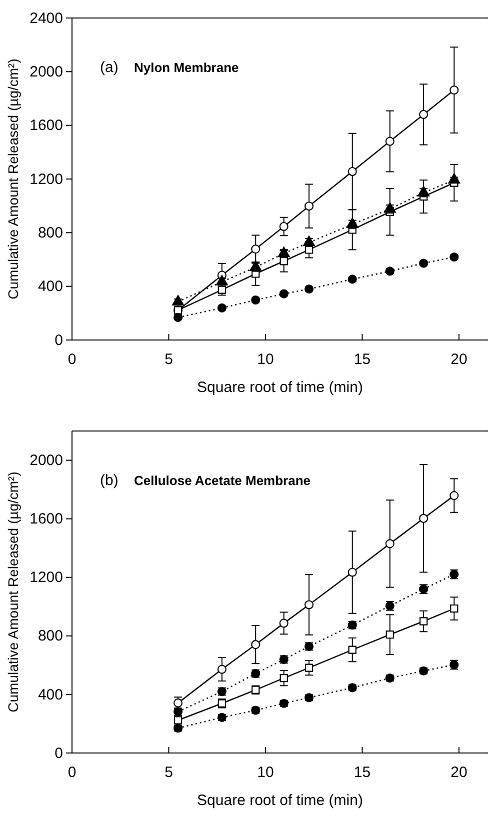 This screenshot has width=496, height=817. I want to click on y-tick-label: 2400, so click(46, 18).